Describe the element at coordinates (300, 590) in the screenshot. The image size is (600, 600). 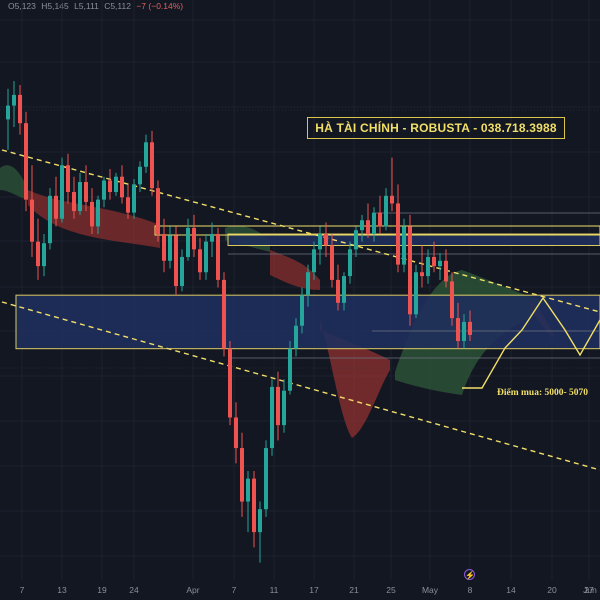
I see `x-axis: 7 13 19 24 Apr 7 11 17 21 25 May 8 14 20 27 Jun` at that location.